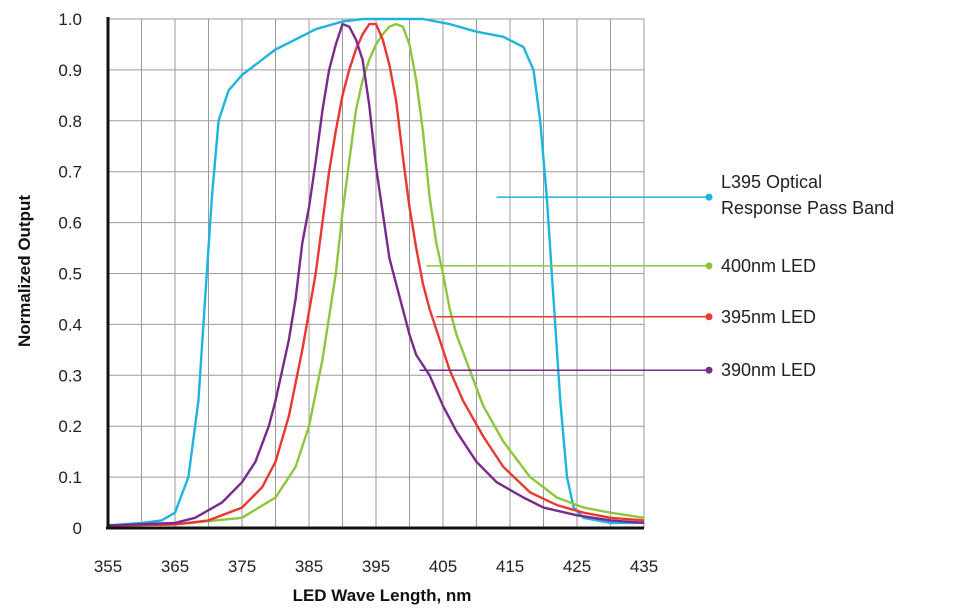 Image resolution: width=967 pixels, height=609 pixels. What do you see at coordinates (443, 566) in the screenshot?
I see `x-tick-label: 405` at bounding box center [443, 566].